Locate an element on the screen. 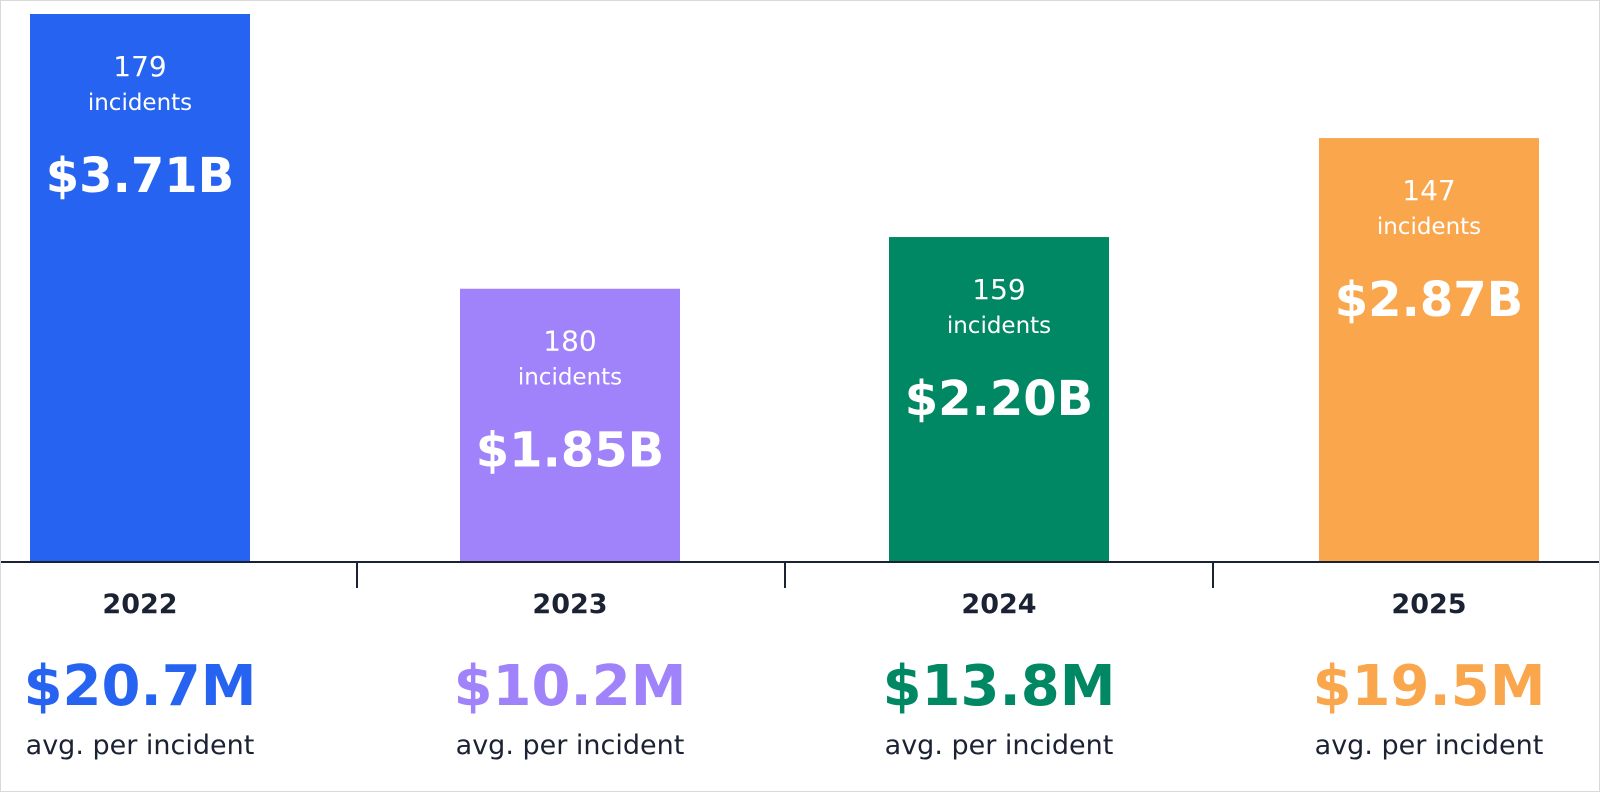  bar-incident-count-2022: 179 is located at coordinates (139, 66).